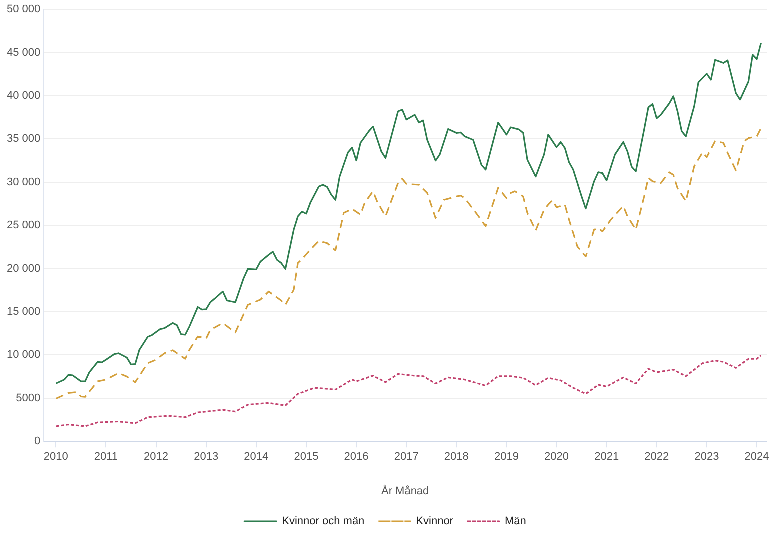 The height and width of the screenshot is (541, 773). I want to click on x-tick-label: 2016, so click(356, 457).